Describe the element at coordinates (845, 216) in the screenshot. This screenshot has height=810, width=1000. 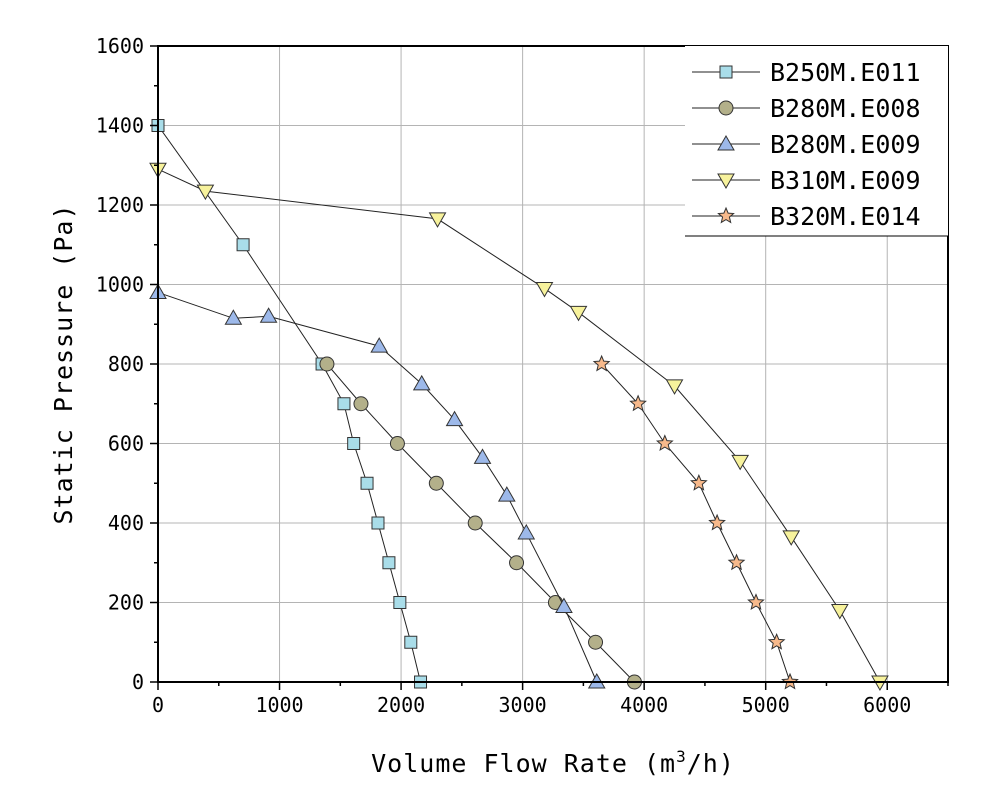
I see `legend-label: B320M.E014` at that location.